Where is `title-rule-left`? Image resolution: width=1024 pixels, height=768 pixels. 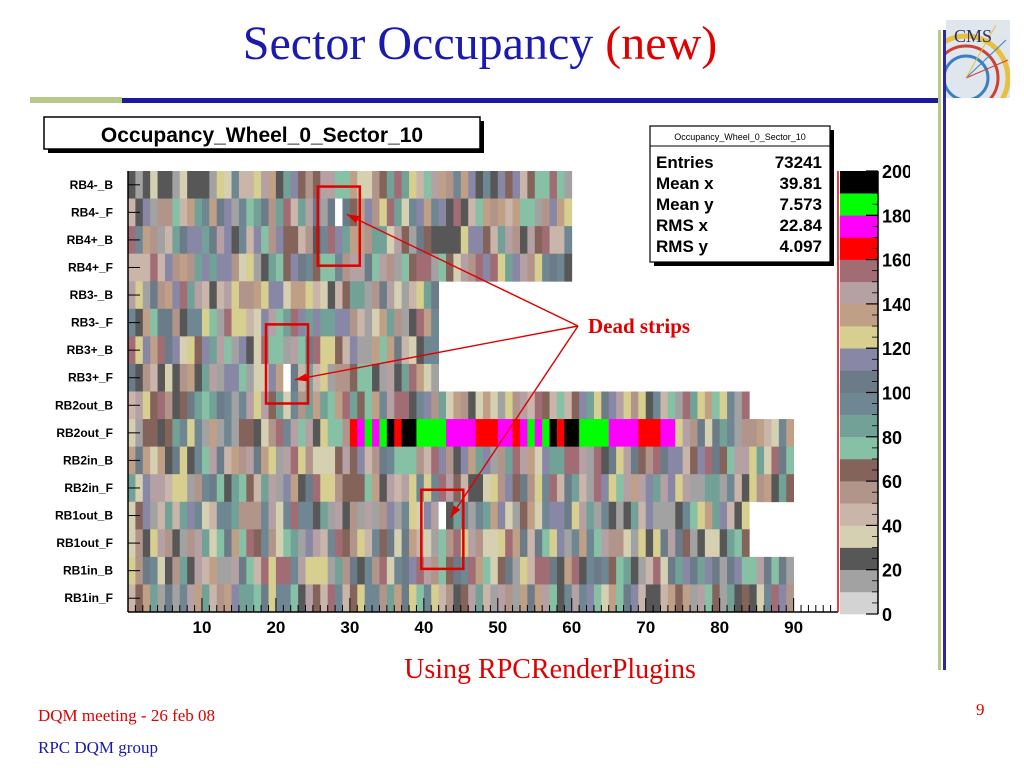 title-rule-left is located at coordinates (76, 100).